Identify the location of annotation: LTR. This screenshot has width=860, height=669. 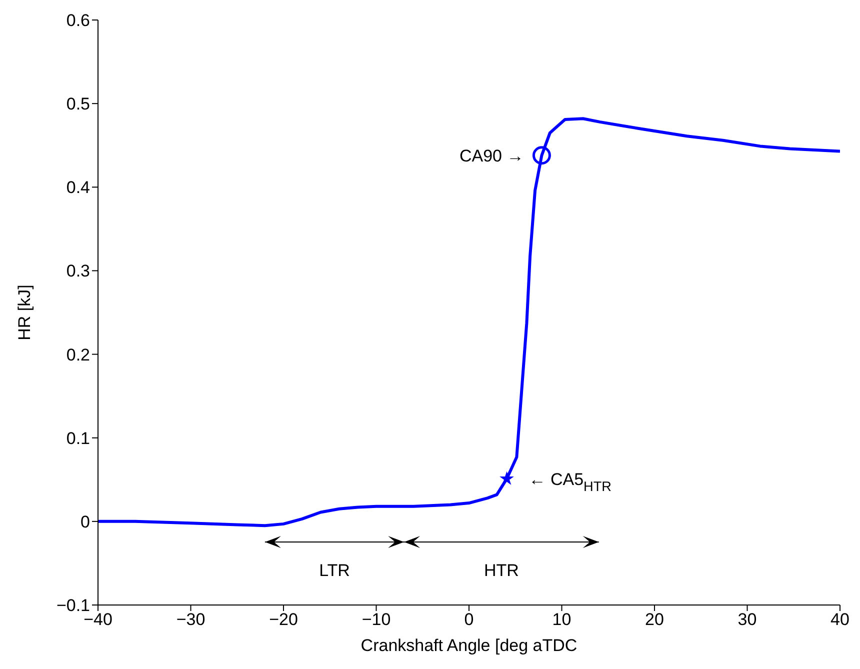
(334, 570).